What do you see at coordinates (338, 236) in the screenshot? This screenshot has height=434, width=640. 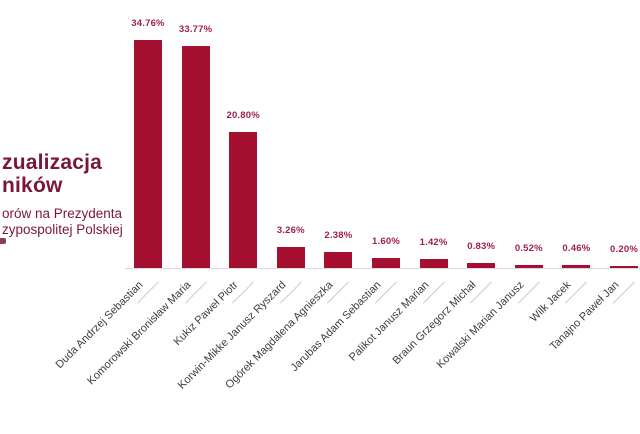 I see `bar-value-label: 2.38%` at bounding box center [338, 236].